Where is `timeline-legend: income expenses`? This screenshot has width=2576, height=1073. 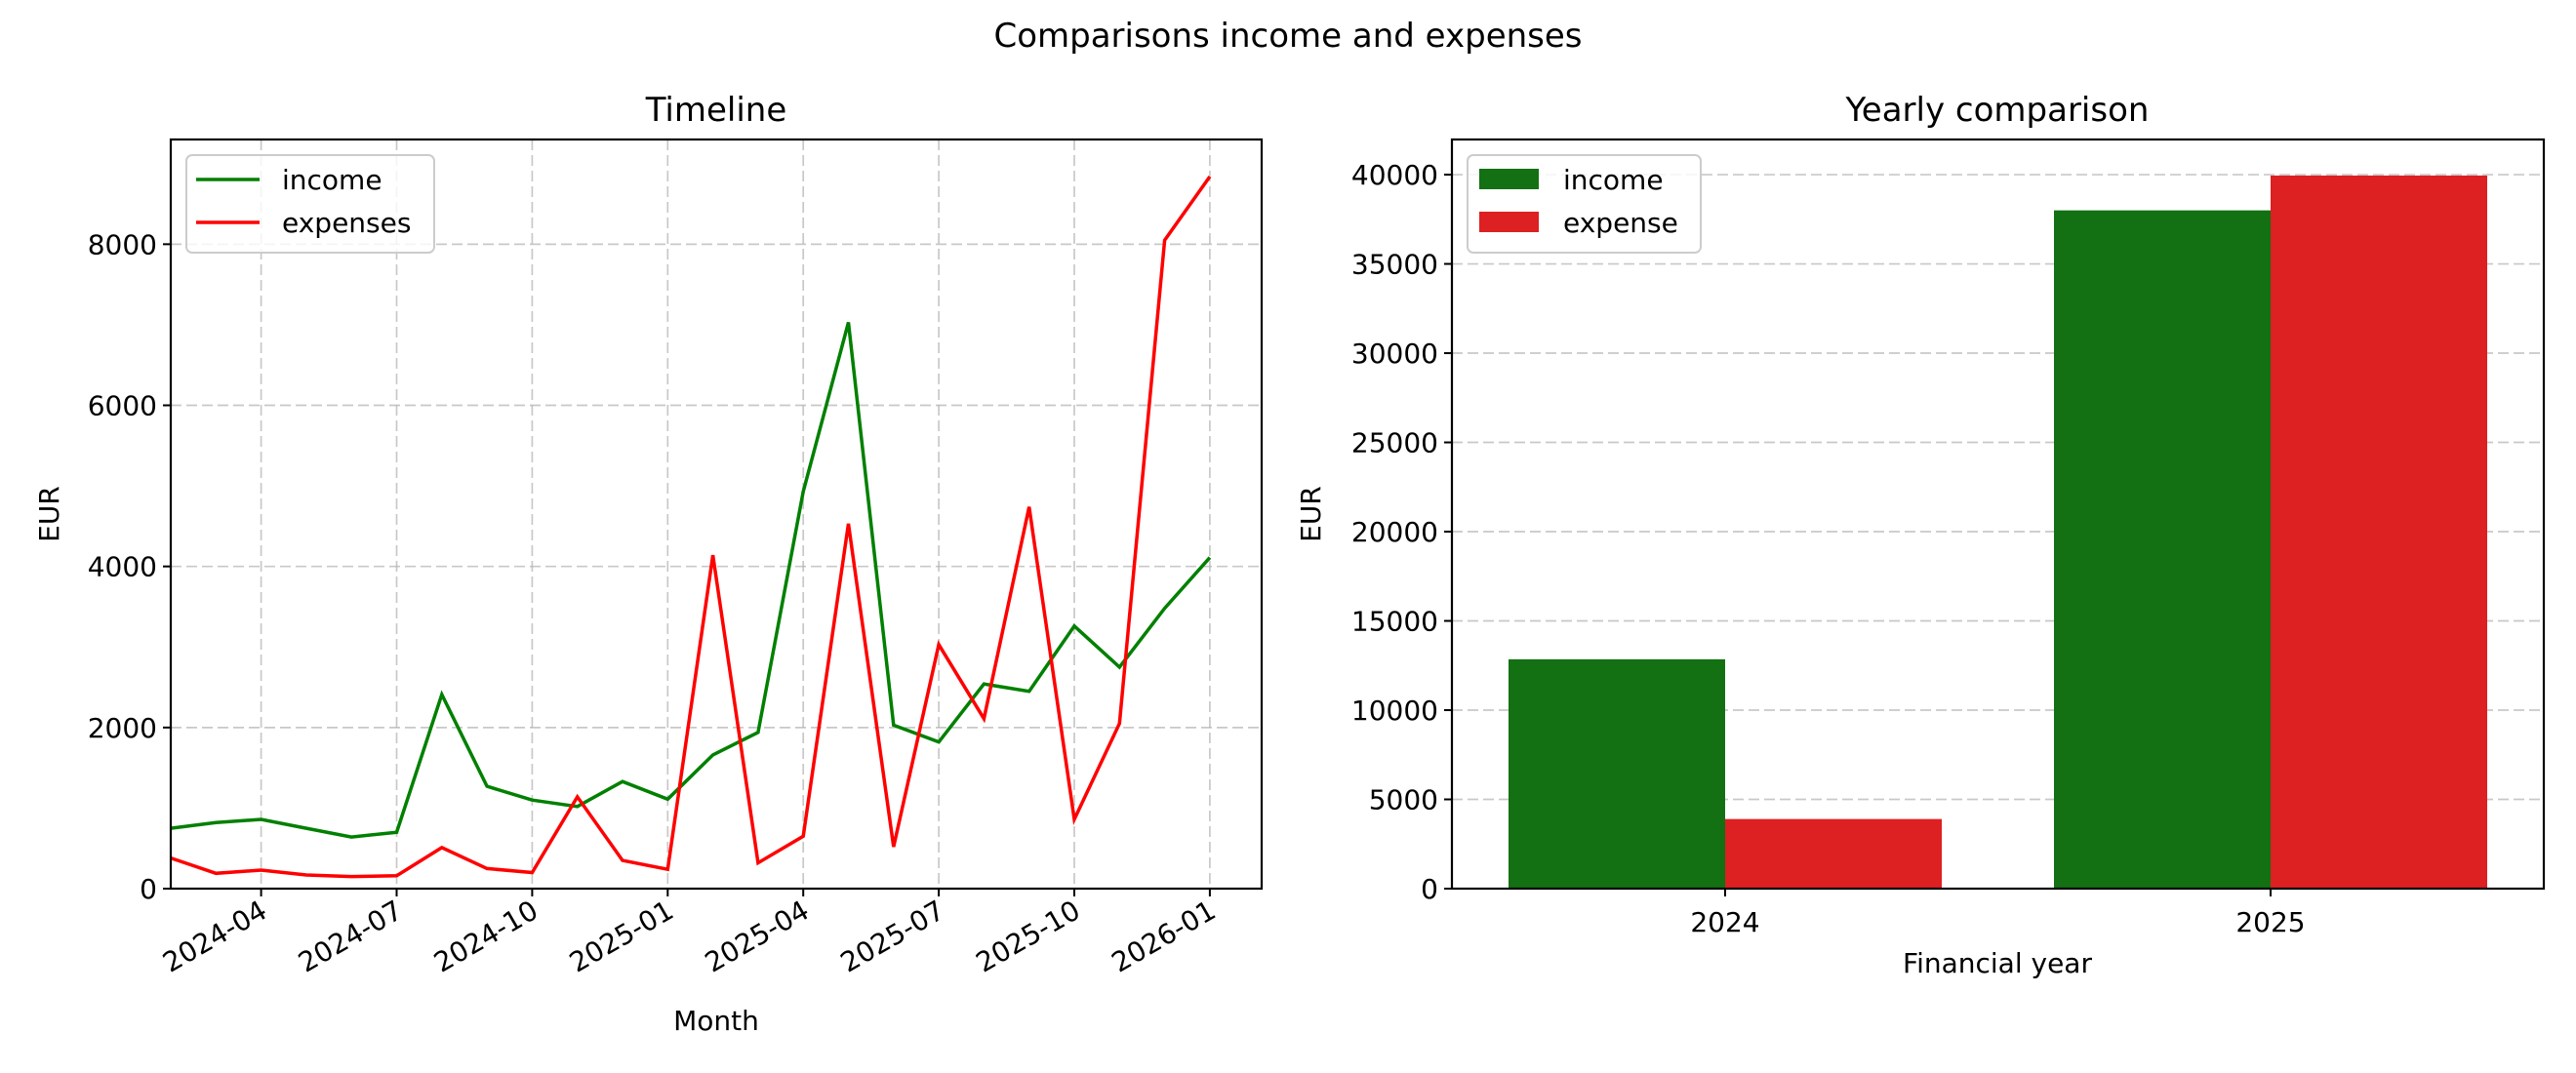 timeline-legend: income expenses is located at coordinates (310, 204).